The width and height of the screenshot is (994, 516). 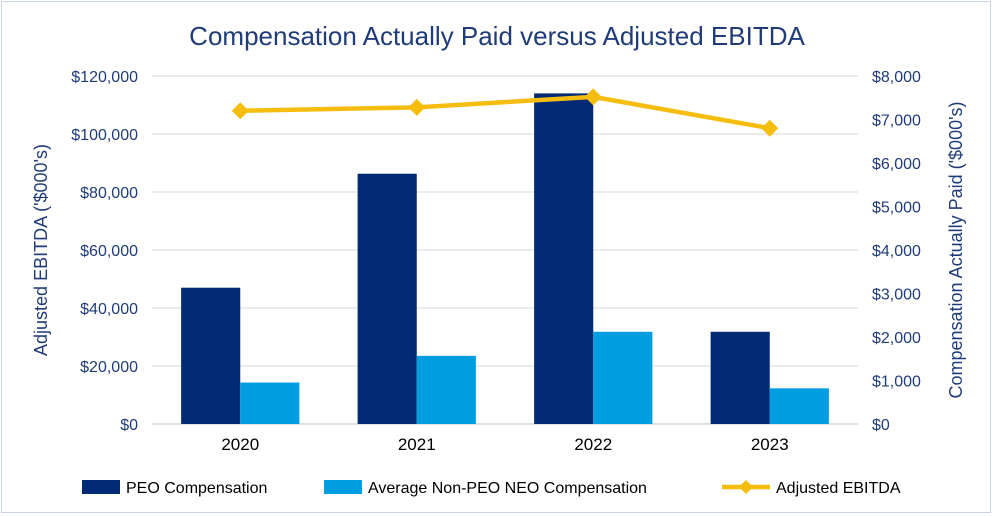 I want to click on legend-label: Average Non-PEO NEO Compensation, so click(x=507, y=488).